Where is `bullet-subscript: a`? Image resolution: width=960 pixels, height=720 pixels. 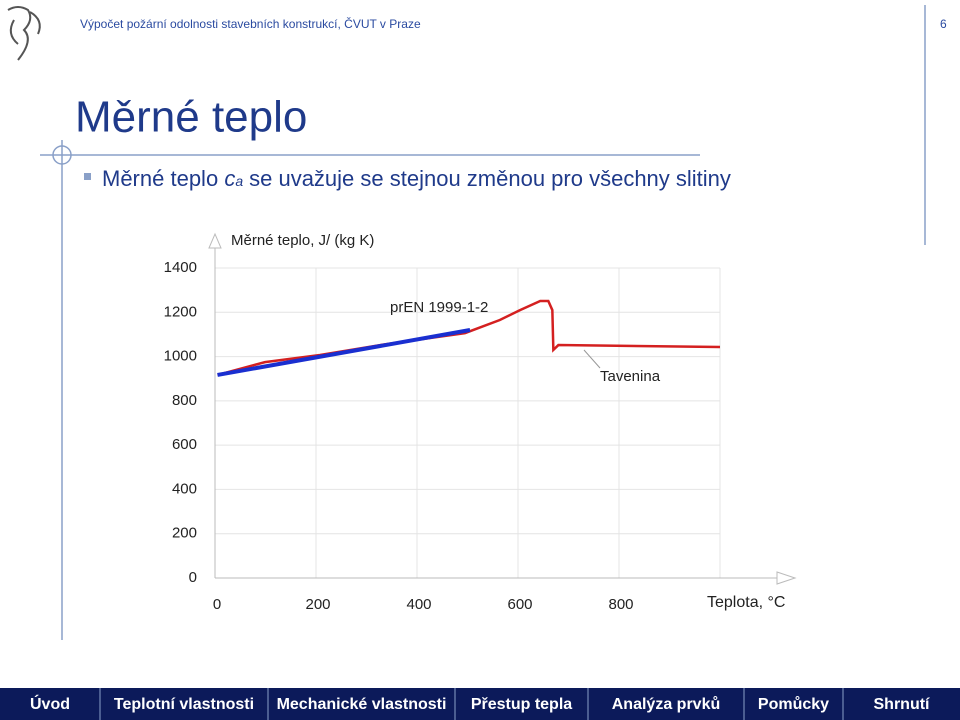
bullet-subscript: a is located at coordinates (239, 181).